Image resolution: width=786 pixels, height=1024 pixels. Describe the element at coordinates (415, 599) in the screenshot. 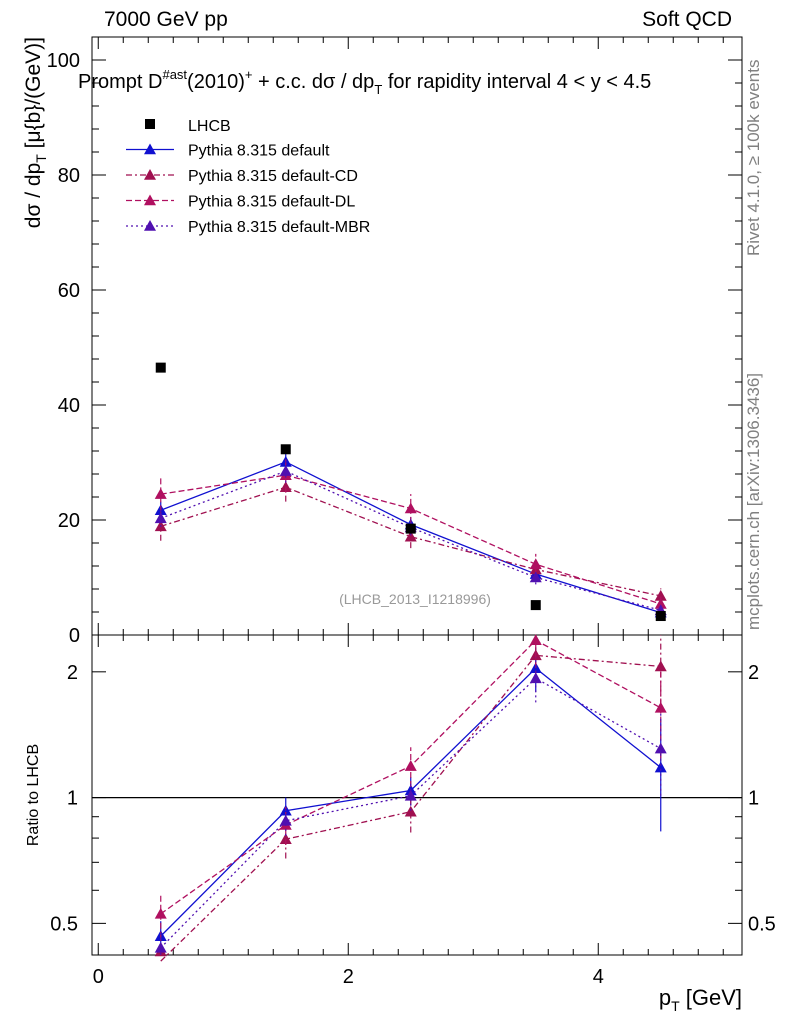

I see `analysis-watermark: (LHCB_2013_I1218996)` at that location.